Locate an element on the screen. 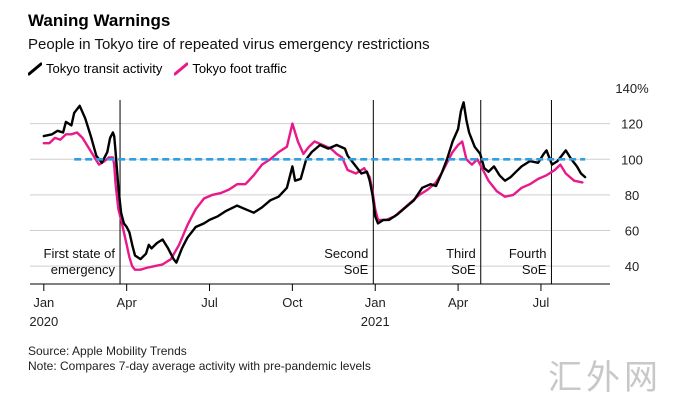  event-label-1-0: Second is located at coordinates (346, 253).